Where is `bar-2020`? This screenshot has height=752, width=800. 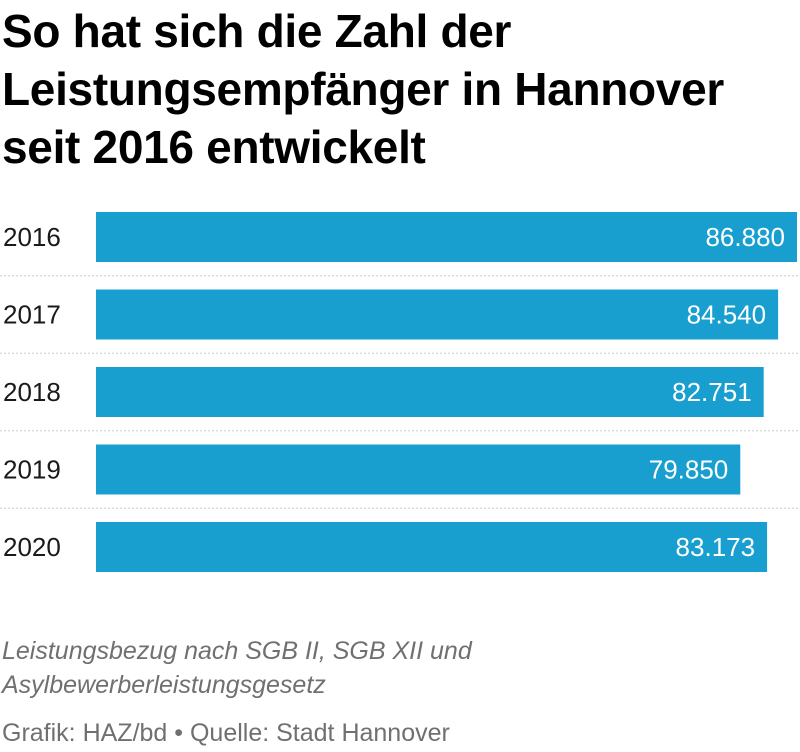
bar-2020 is located at coordinates (432, 547).